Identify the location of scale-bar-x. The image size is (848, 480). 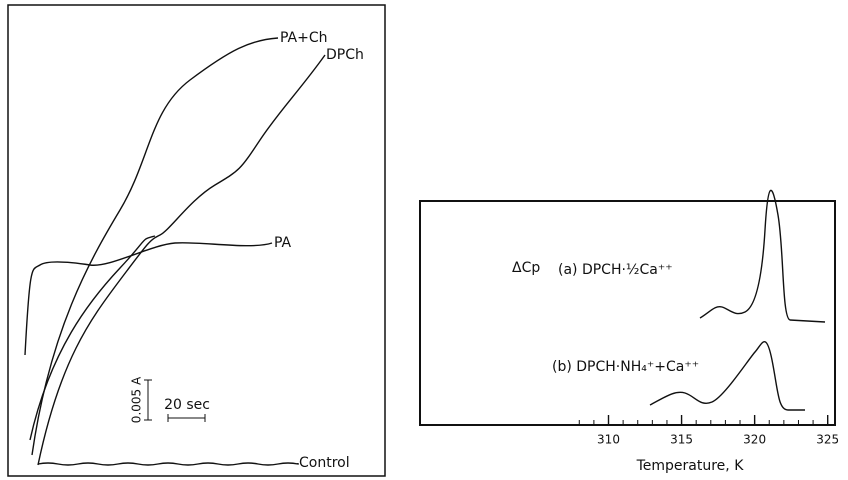
(186, 418).